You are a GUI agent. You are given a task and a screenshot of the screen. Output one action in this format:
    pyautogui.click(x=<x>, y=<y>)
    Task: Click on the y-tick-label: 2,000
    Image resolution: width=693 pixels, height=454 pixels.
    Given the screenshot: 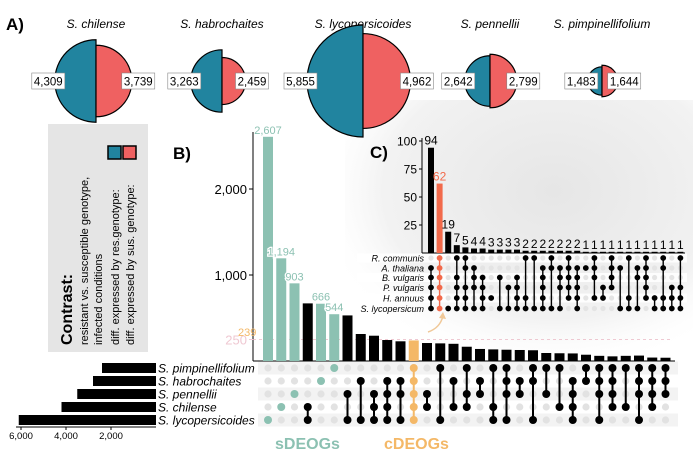 What is the action you would take?
    pyautogui.click(x=230, y=189)
    